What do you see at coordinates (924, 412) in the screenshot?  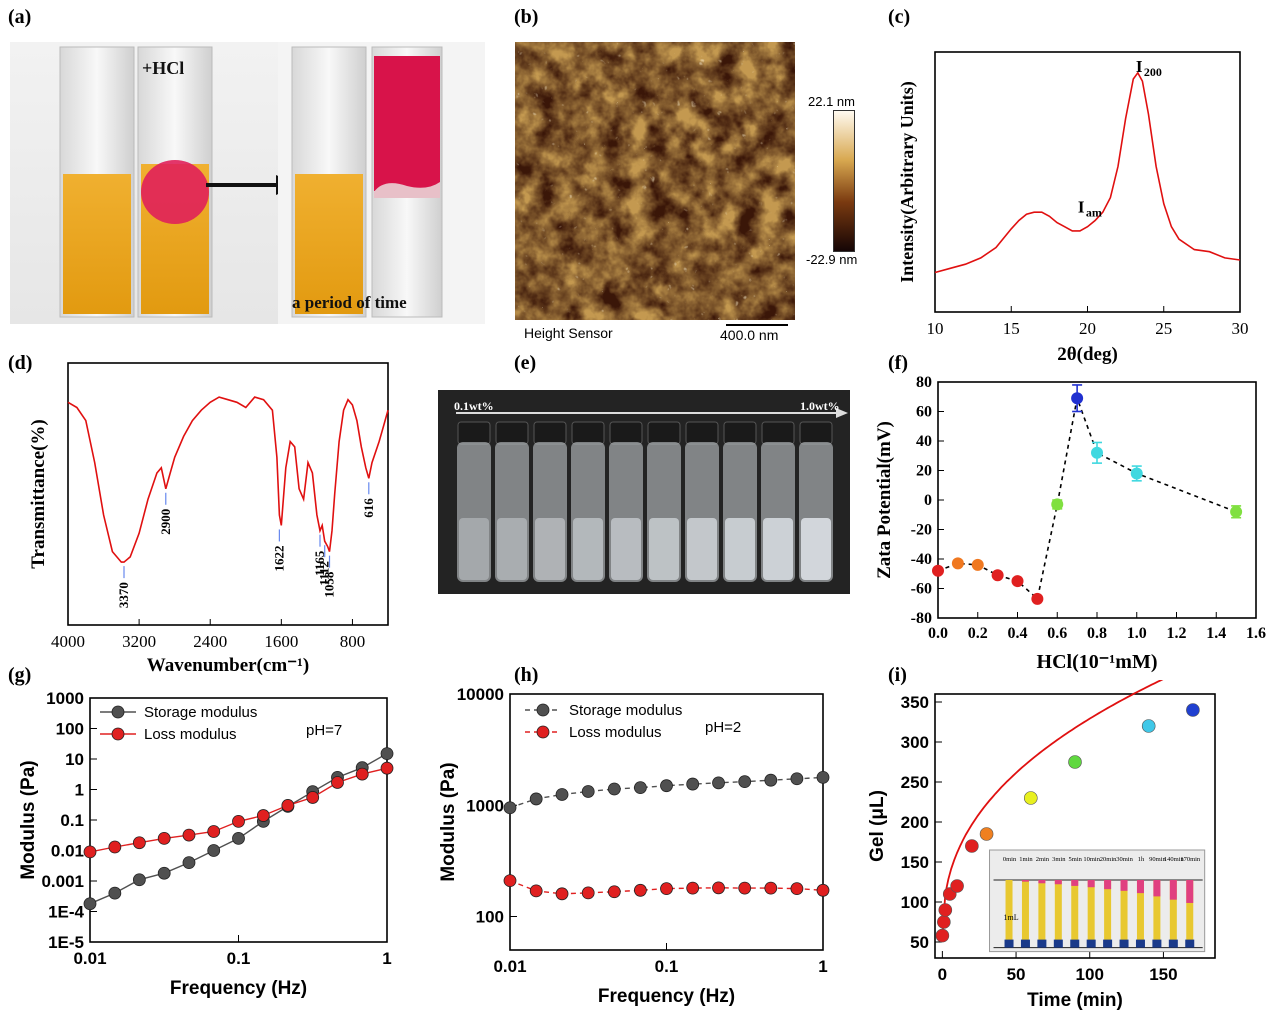 I see `y-tick-label: 60` at bounding box center [924, 412].